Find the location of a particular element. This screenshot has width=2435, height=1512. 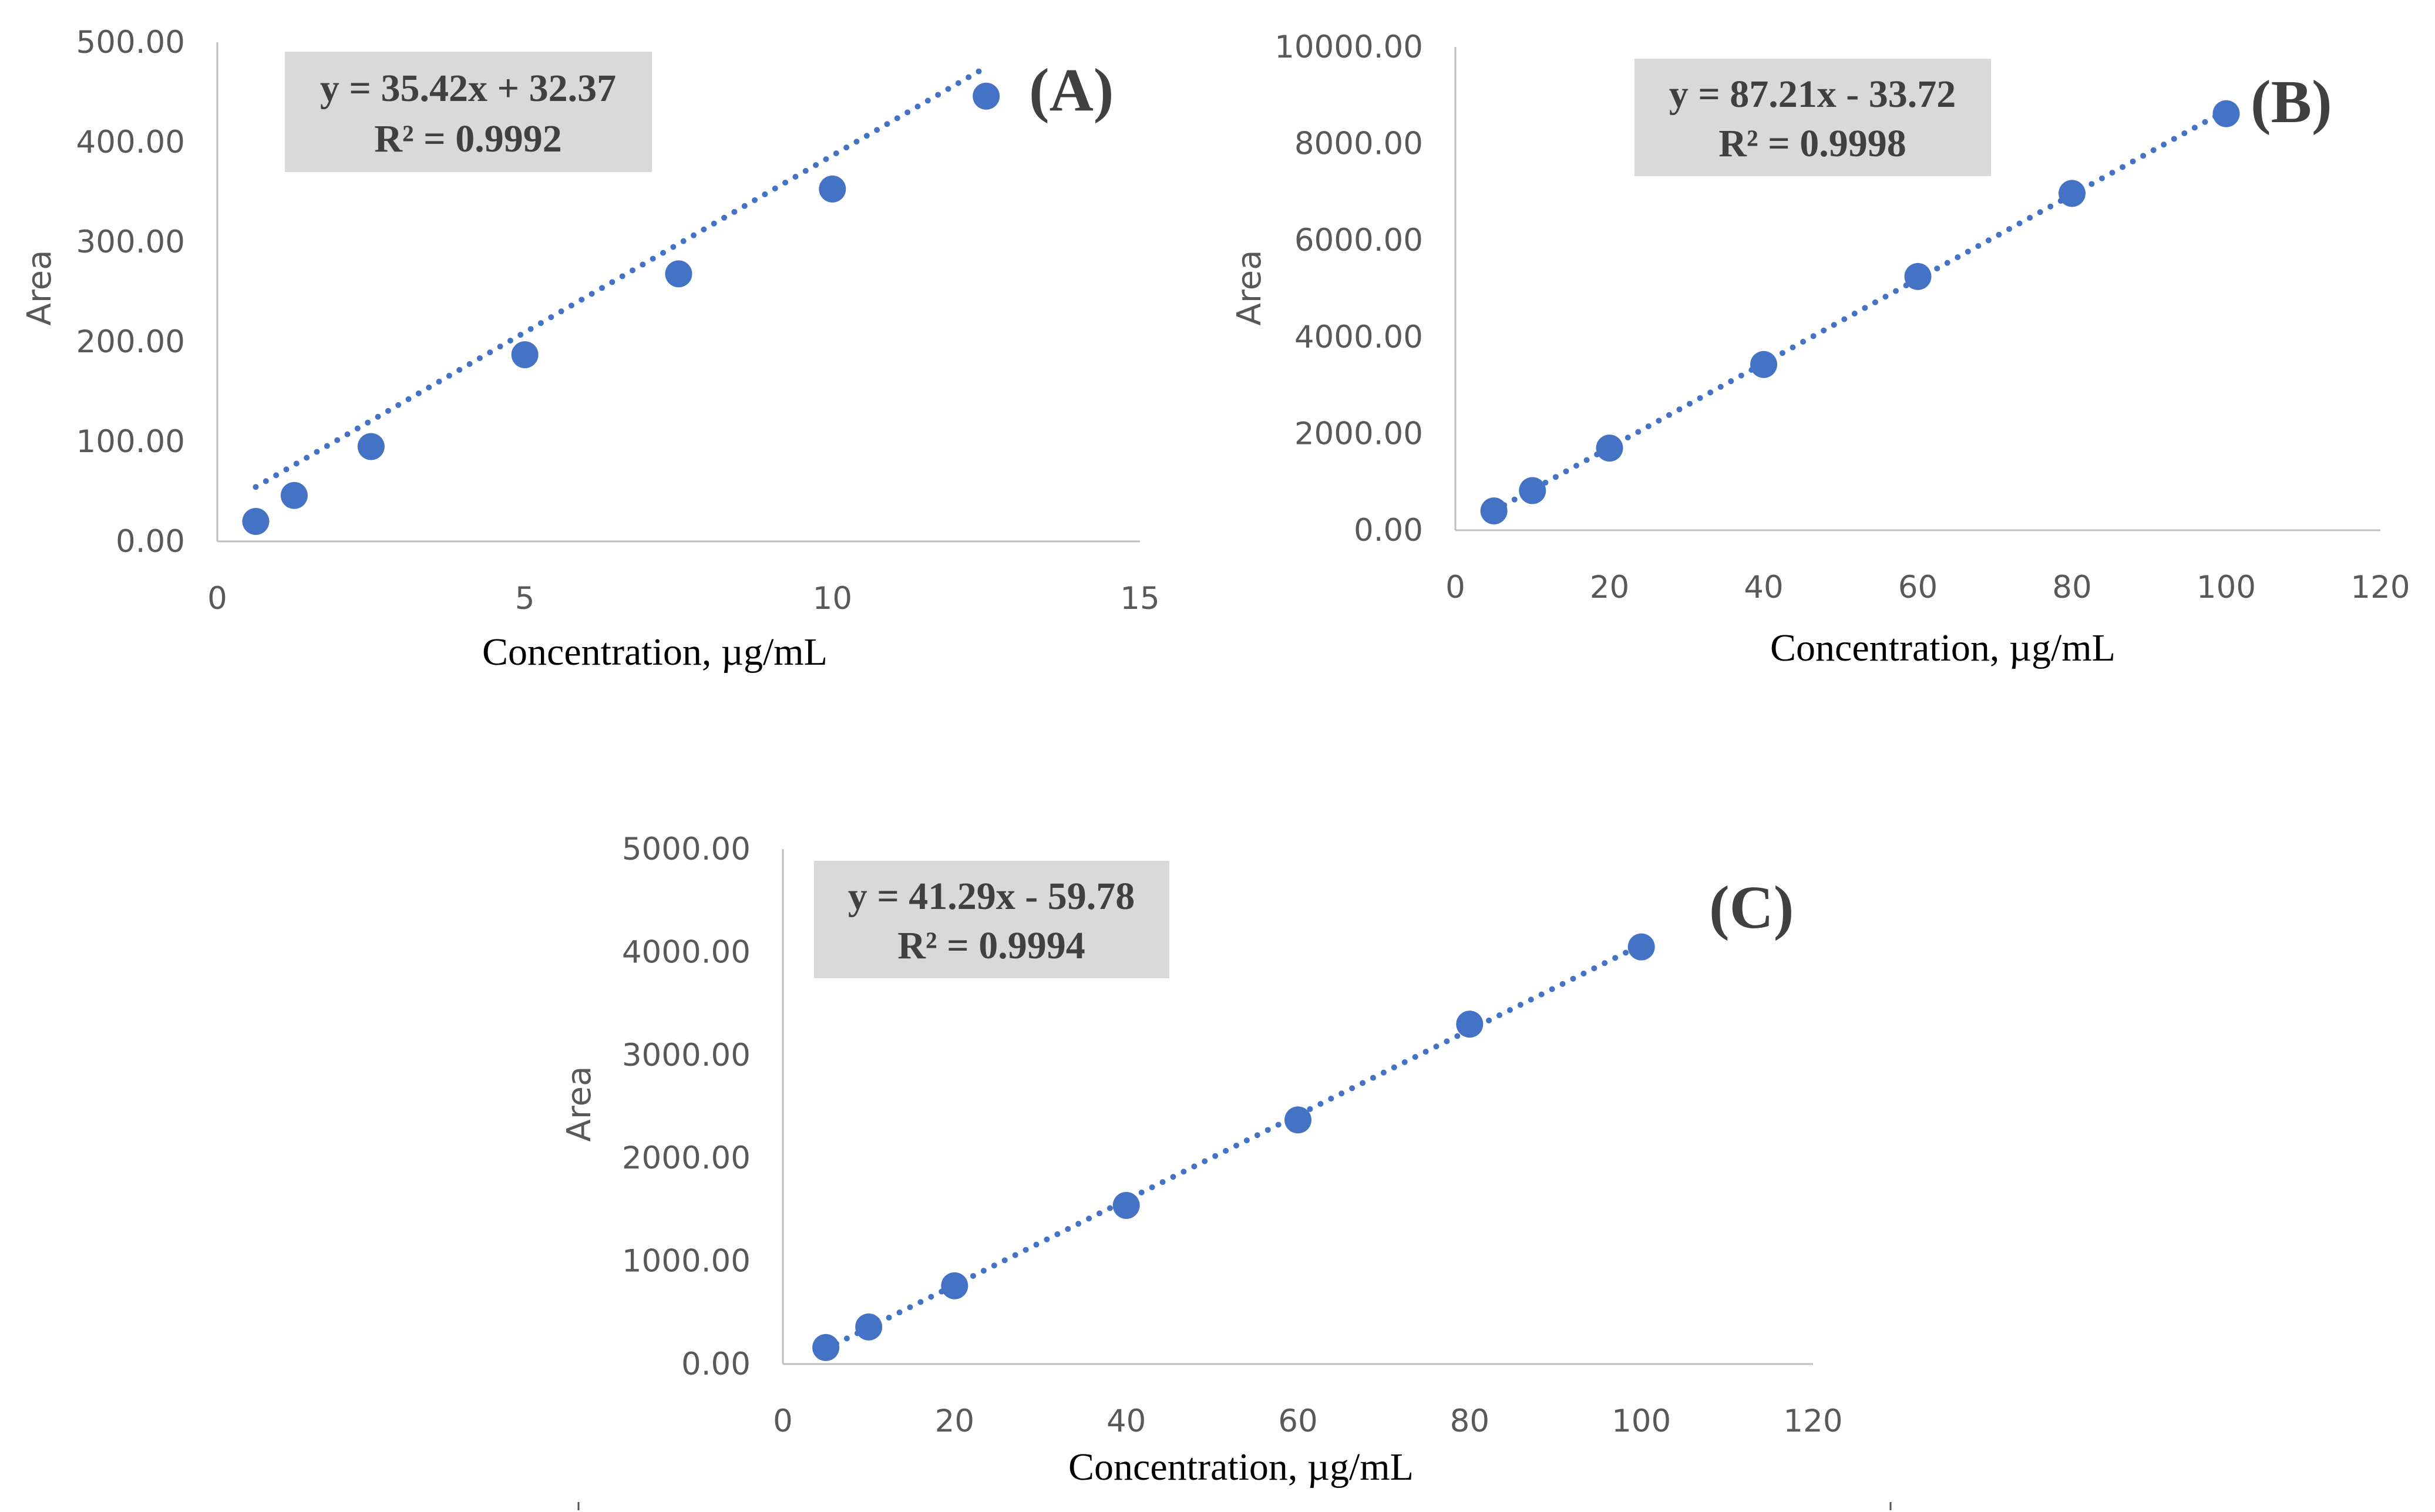

y-tick-label: 100.00 is located at coordinates (130, 442).